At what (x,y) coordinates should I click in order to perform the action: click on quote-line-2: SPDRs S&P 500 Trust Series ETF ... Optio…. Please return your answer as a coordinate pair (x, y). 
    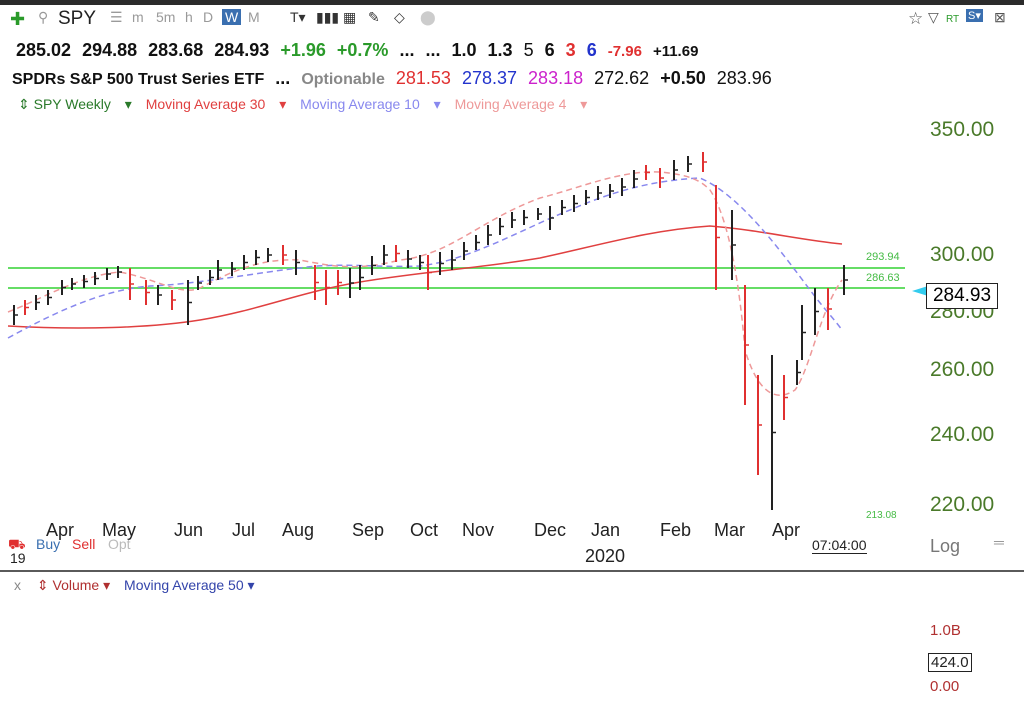
    Looking at the image, I should click on (395, 78).